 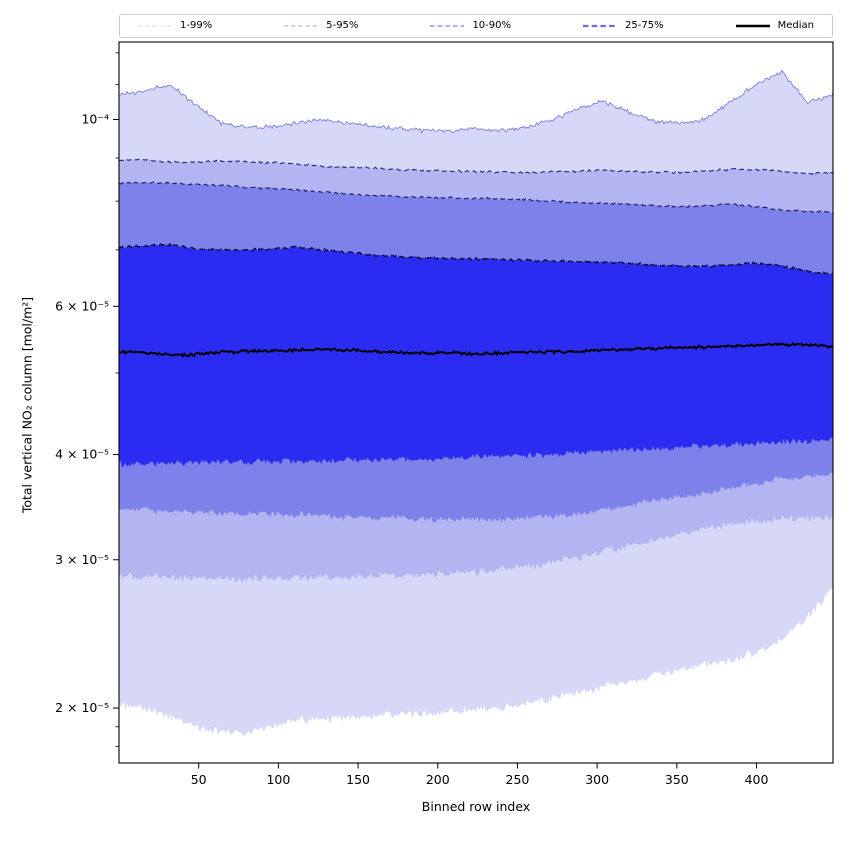 I want to click on y-tick-label: 6 × 10⁻⁵, so click(x=82, y=305).